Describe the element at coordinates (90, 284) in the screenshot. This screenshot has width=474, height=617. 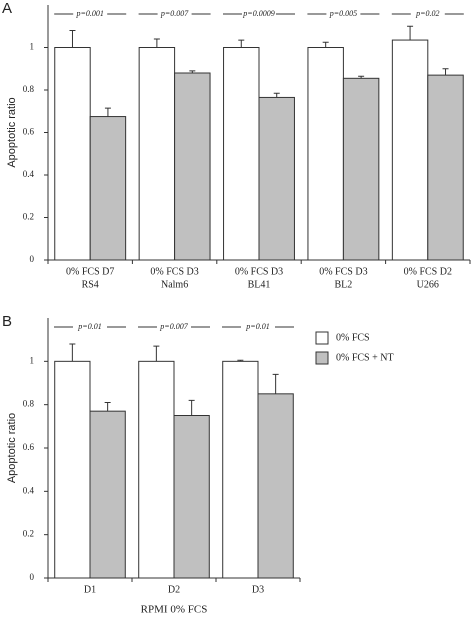
I see `x-tick-label: RS4` at that location.